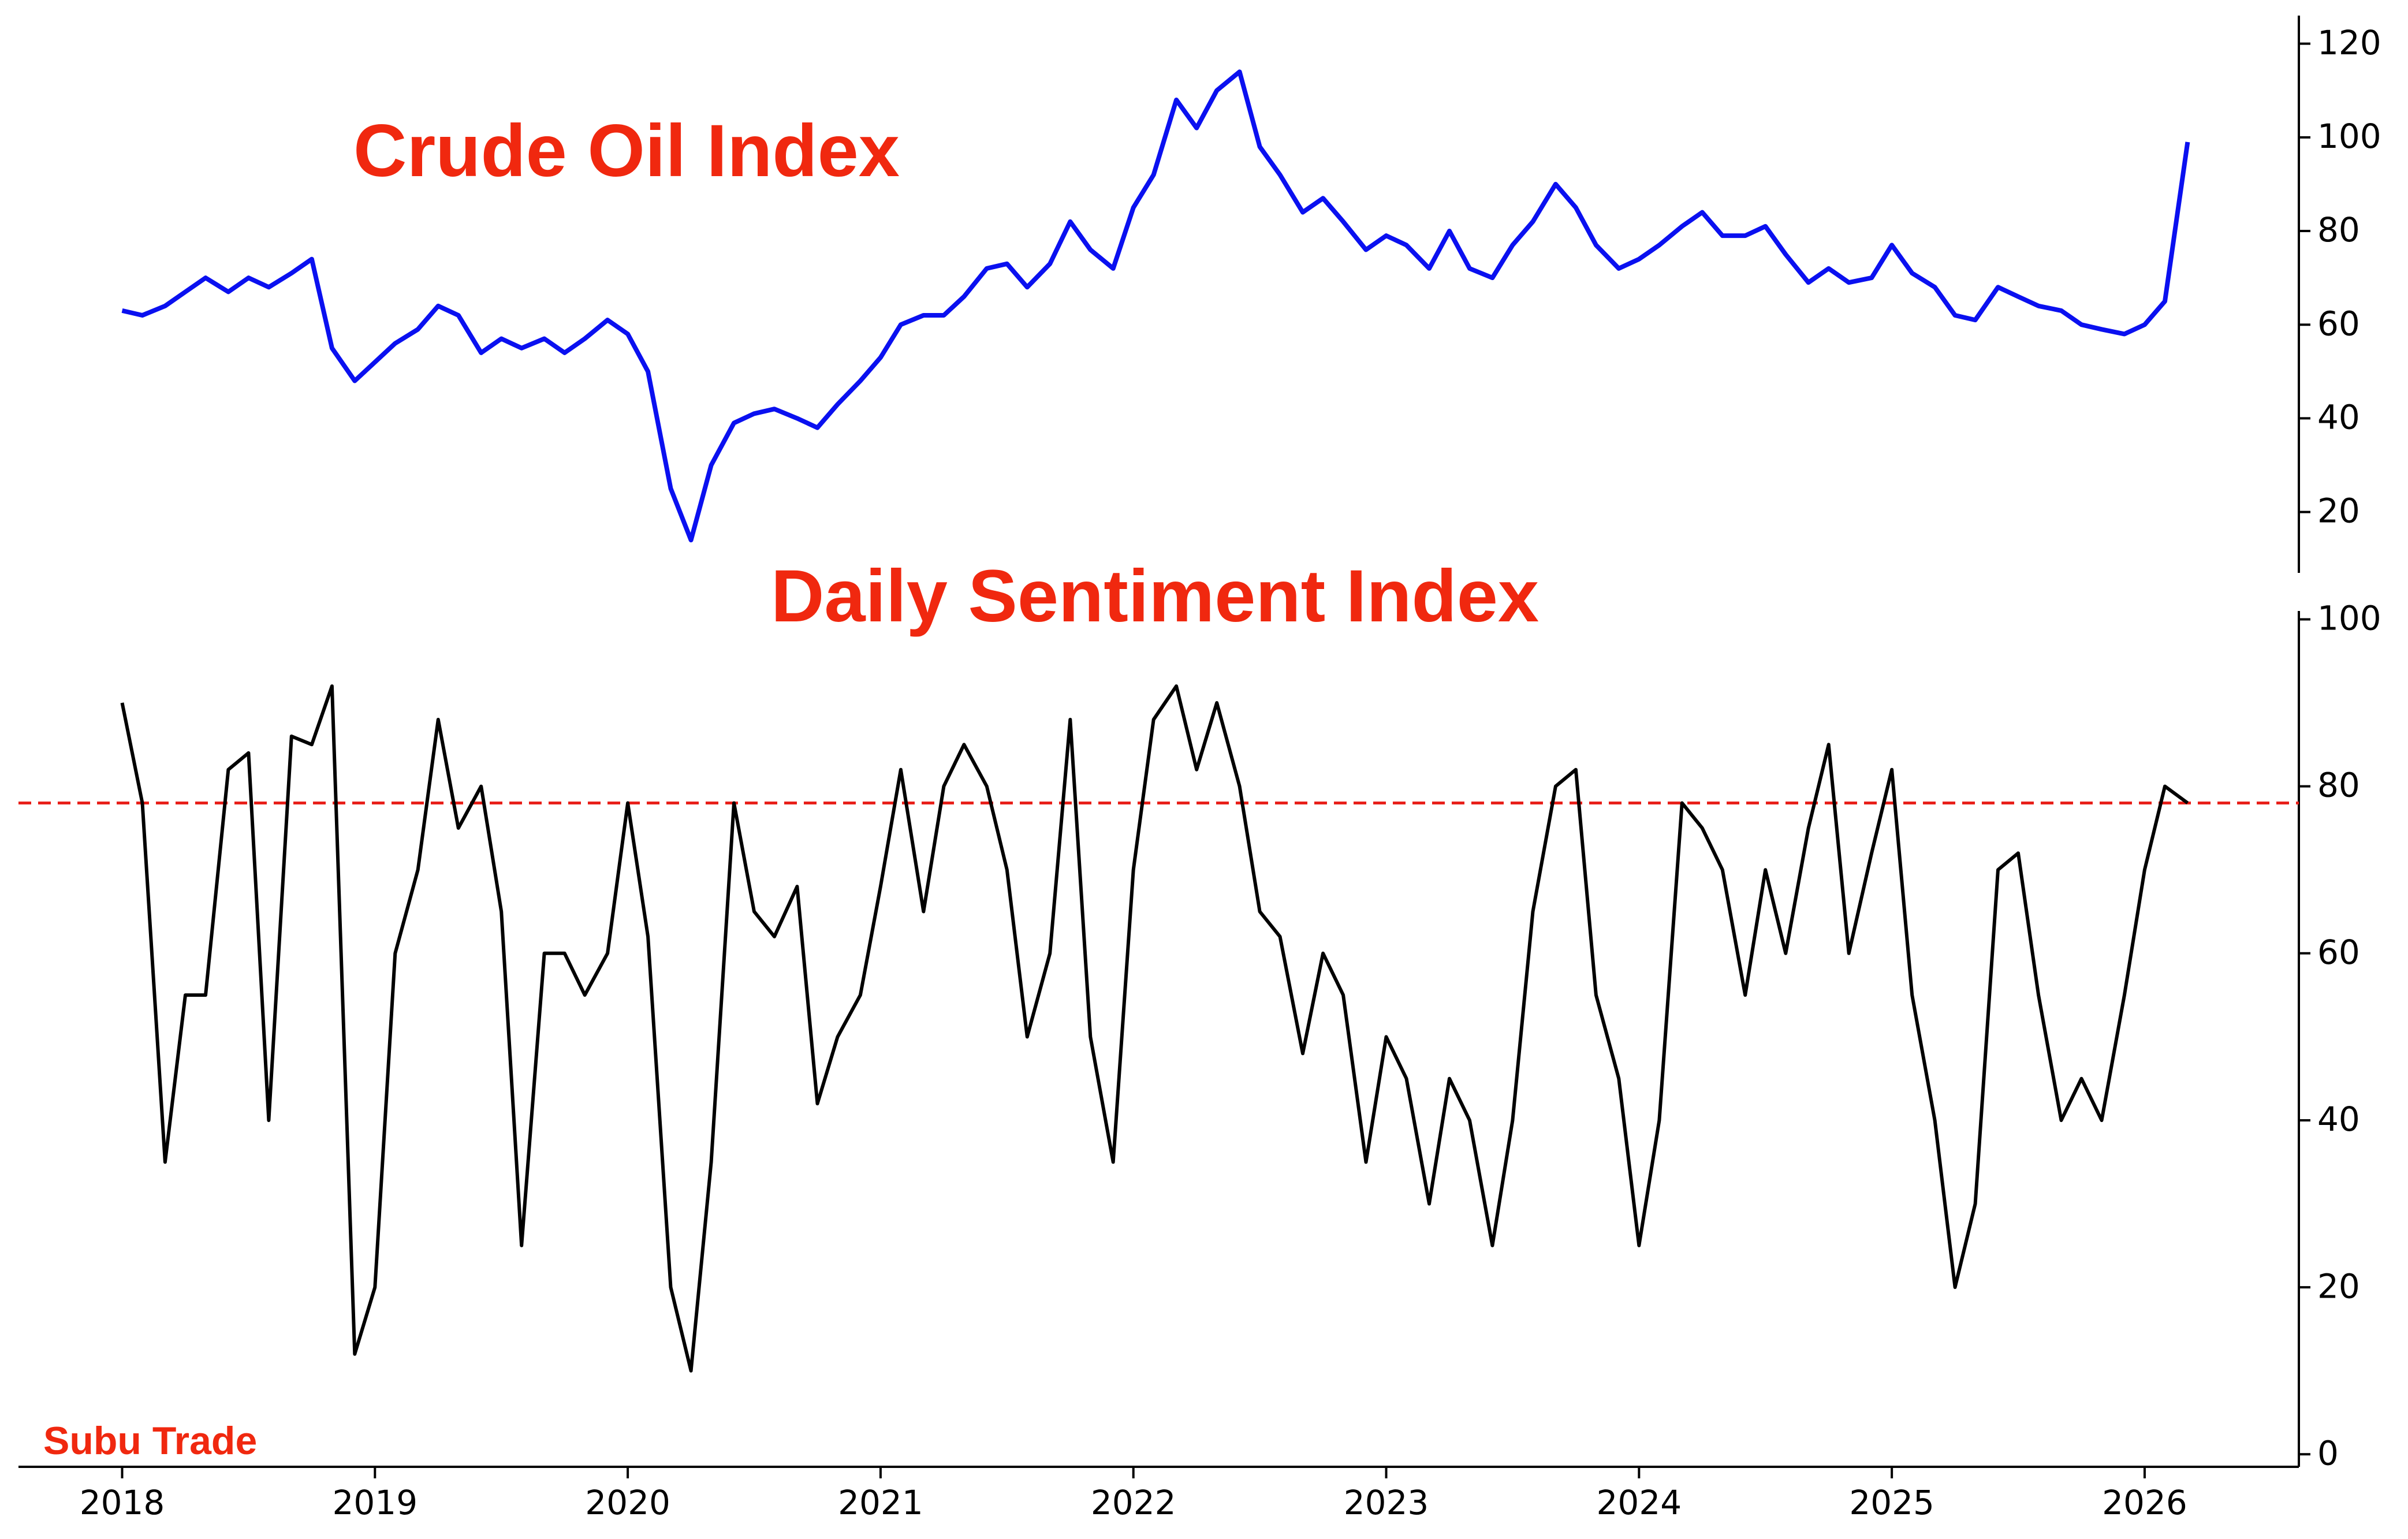 The width and height of the screenshot is (2408, 1539). What do you see at coordinates (1639, 1502) in the screenshot?
I see `x-tick-label: 2024` at bounding box center [1639, 1502].